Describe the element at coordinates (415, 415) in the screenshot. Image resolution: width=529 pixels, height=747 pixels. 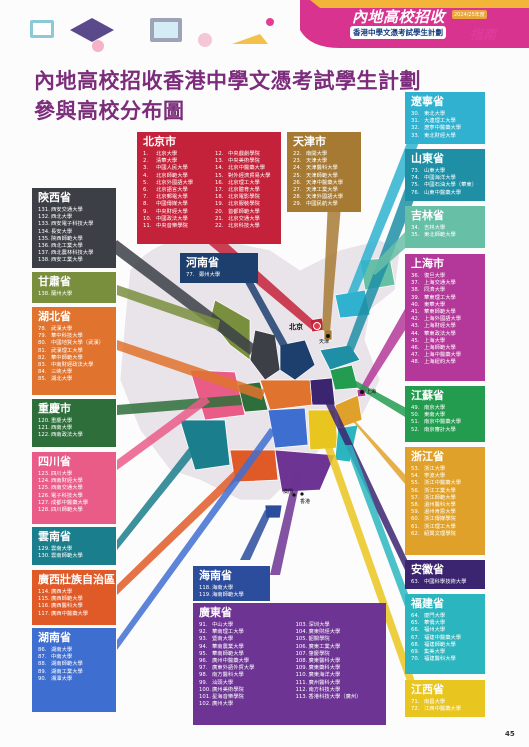
I see `university-number: 50.` at that location.